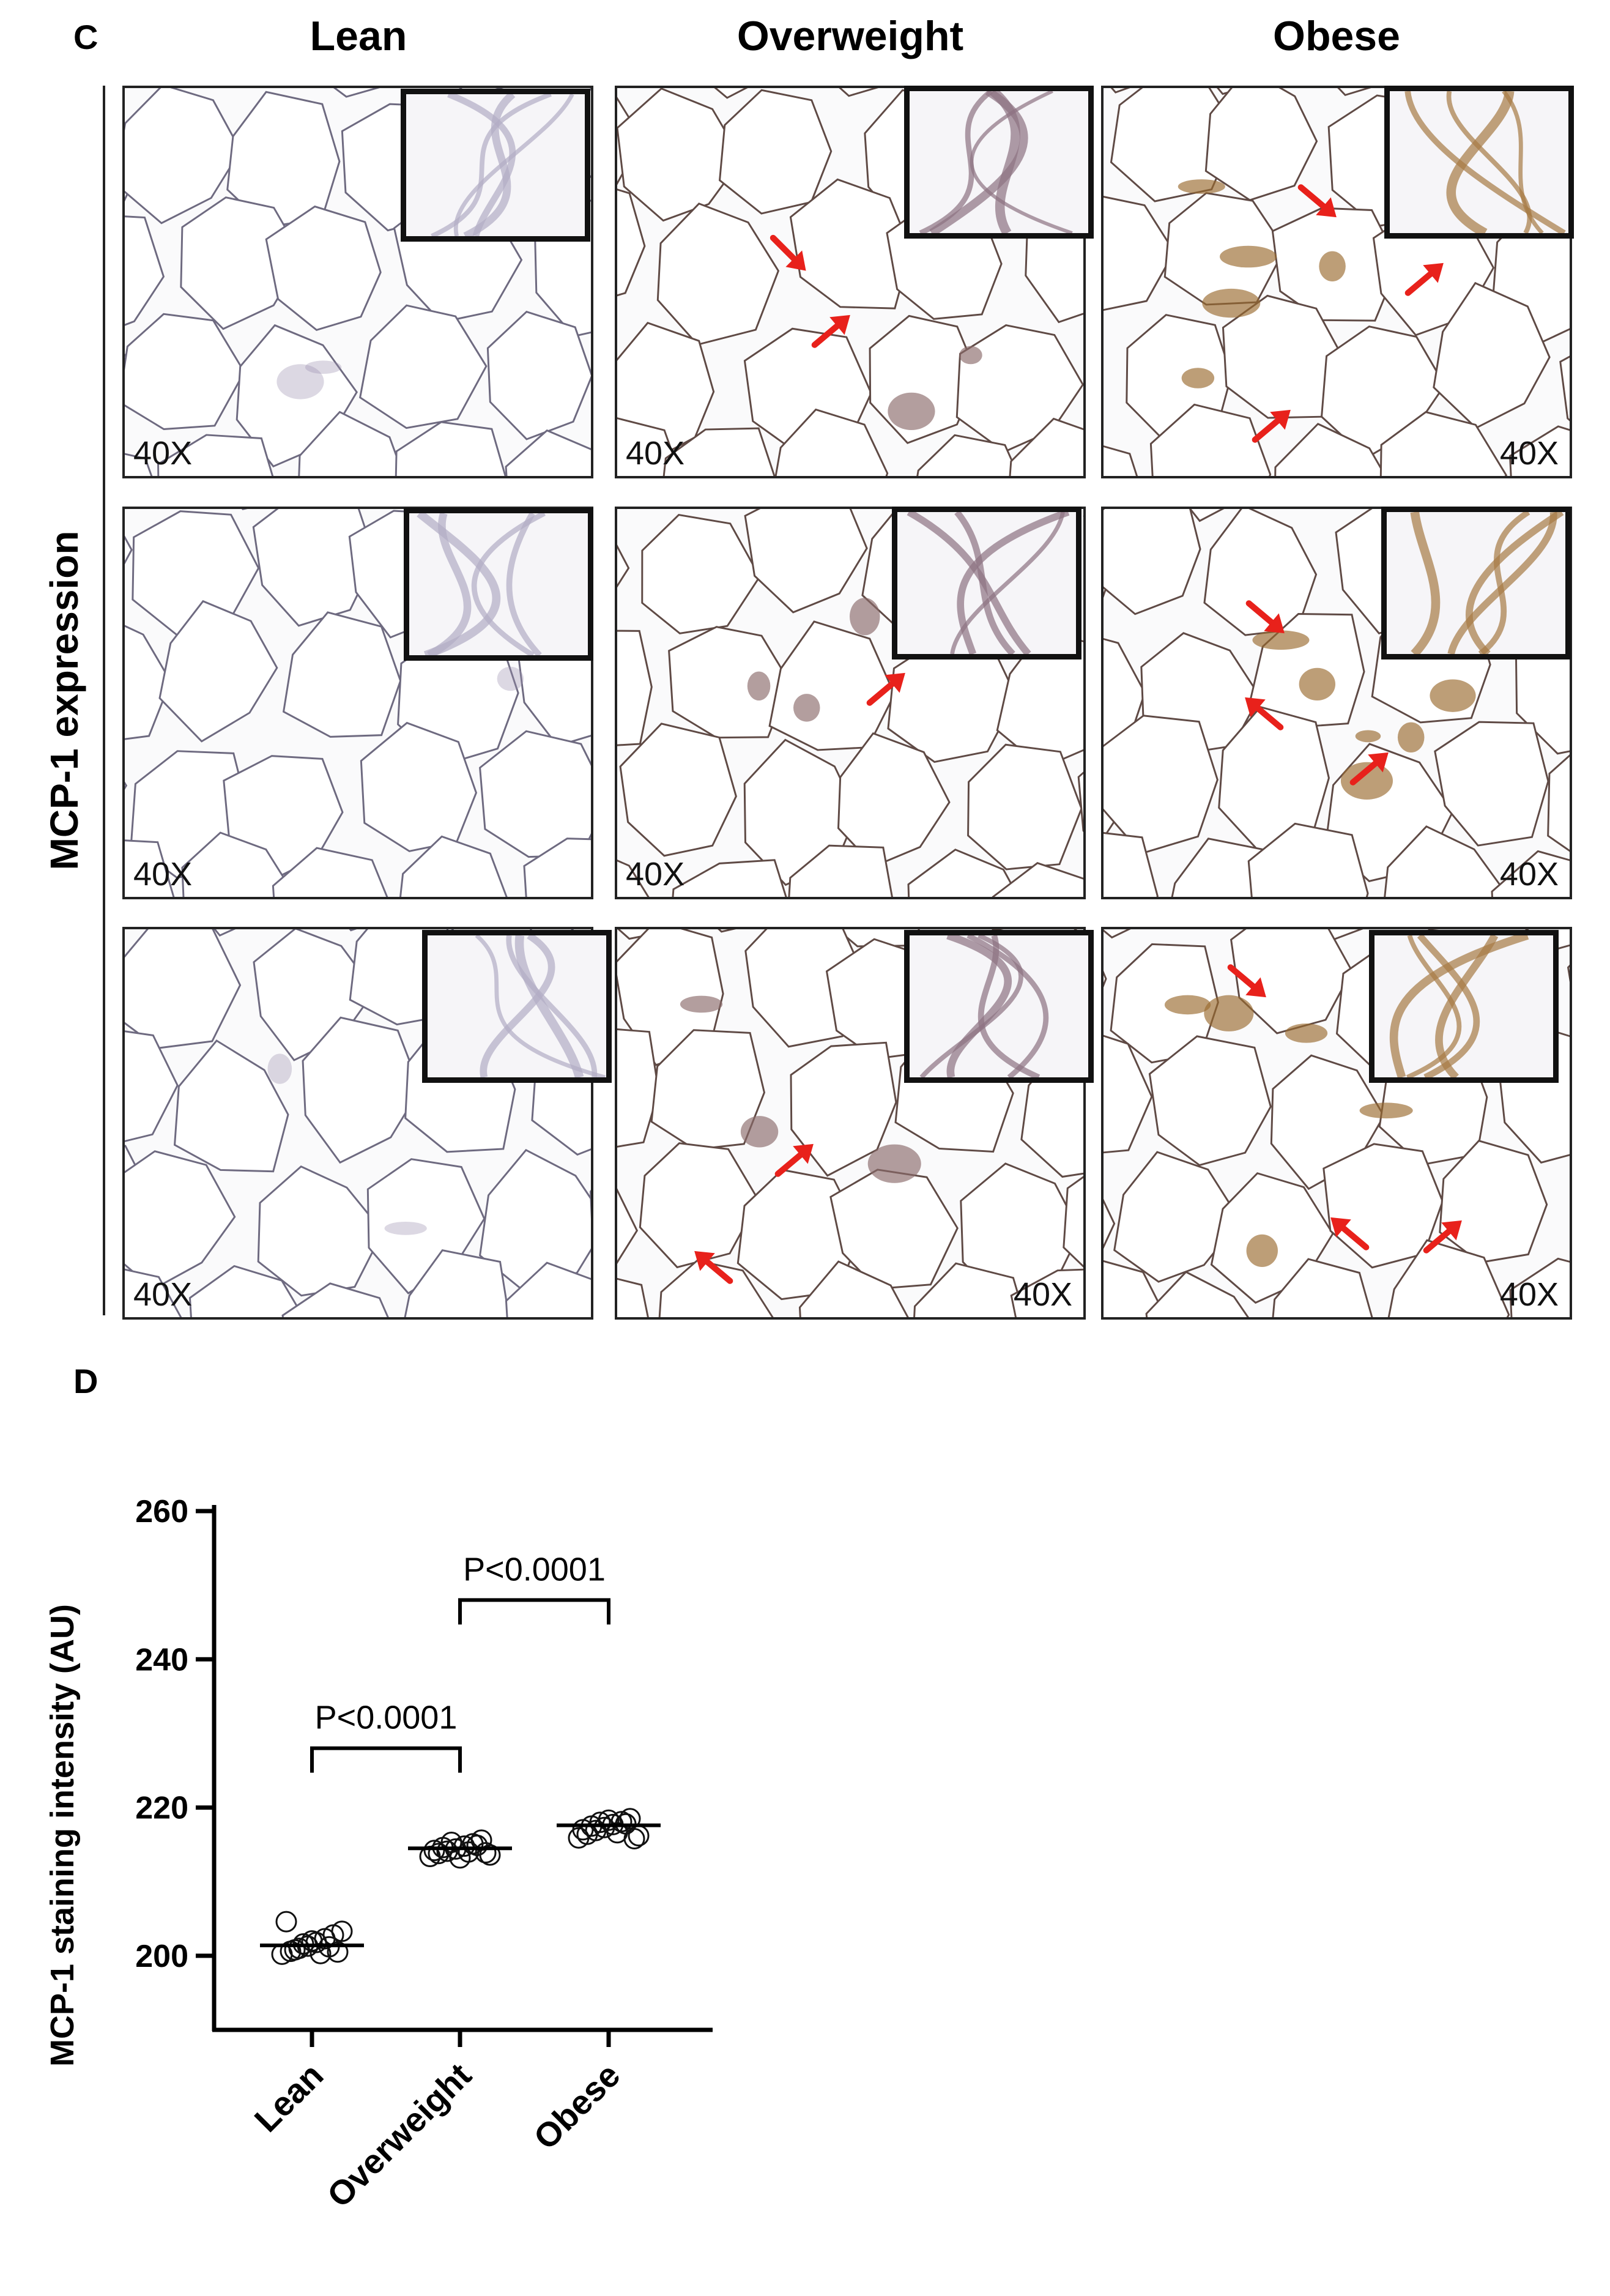 The height and width of the screenshot is (2296, 1610). Describe the element at coordinates (358, 282) in the screenshot. I see `micrograph-lean-1: 40X` at that location.